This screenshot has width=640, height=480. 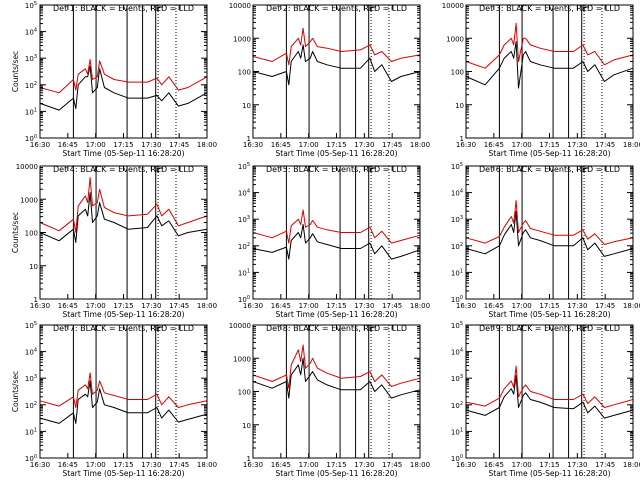 What do you see at coordinates (123, 8) in the screenshot?
I see `panel-title: Det 1: BLACK = Events, RED = LLD` at bounding box center [123, 8].